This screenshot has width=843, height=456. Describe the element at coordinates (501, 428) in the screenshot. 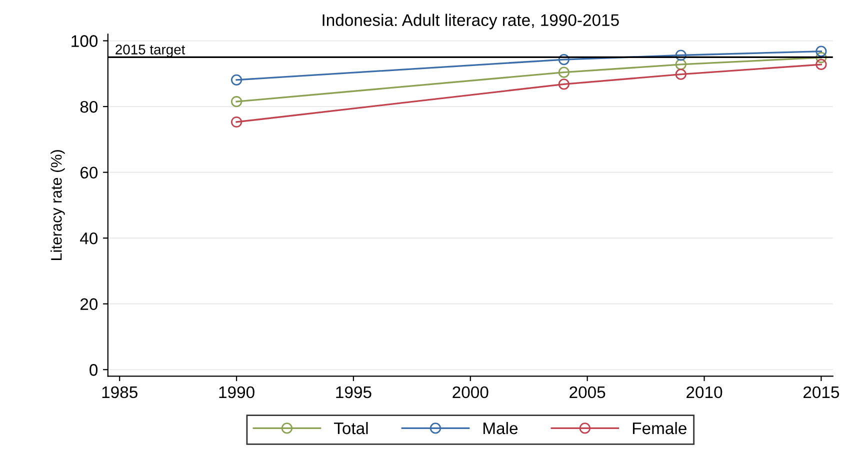

I see `legend-label: Male` at that location.